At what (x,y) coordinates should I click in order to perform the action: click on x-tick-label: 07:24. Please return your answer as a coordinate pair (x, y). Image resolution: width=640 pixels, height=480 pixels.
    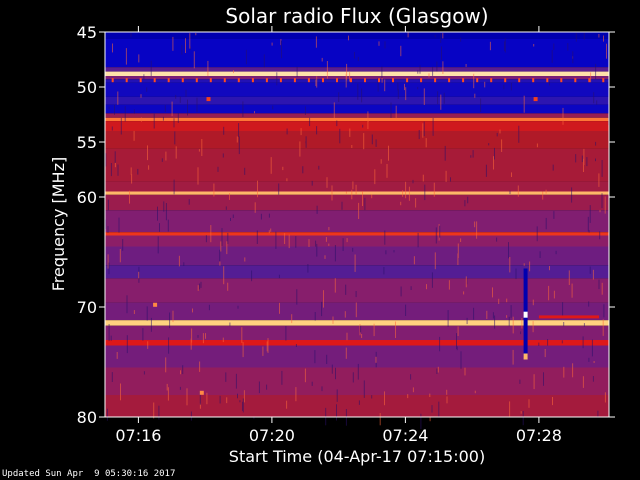
    Looking at the image, I should click on (405, 435).